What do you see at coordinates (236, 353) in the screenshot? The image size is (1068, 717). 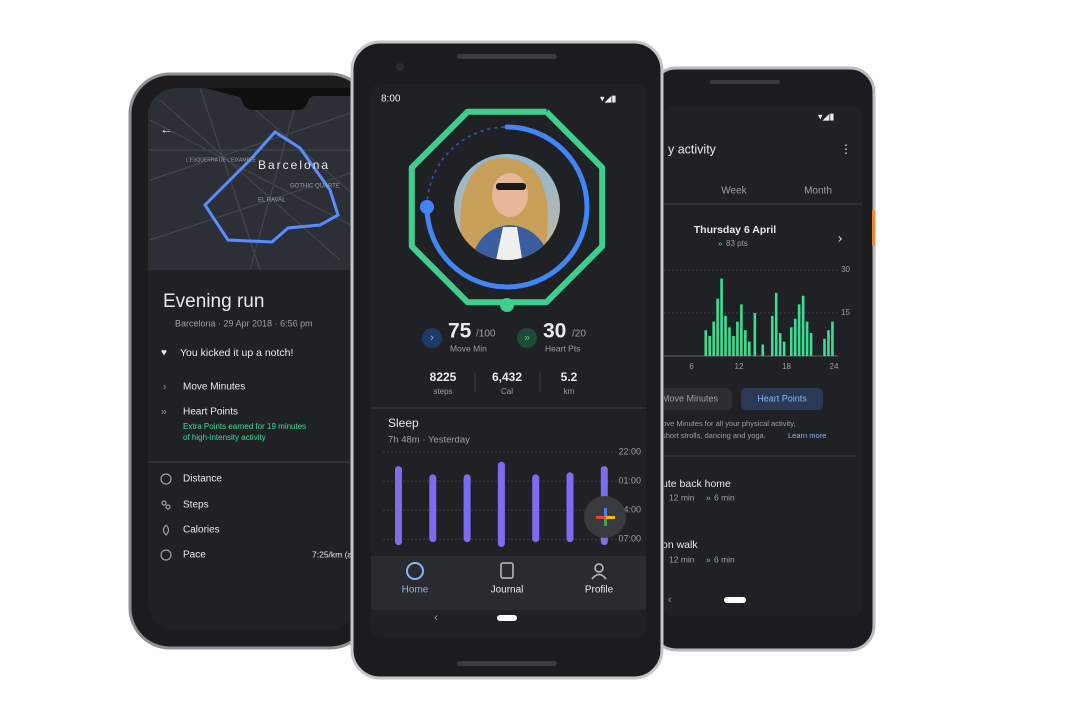 I see `highlight: You kicked it up a notch!` at bounding box center [236, 353].